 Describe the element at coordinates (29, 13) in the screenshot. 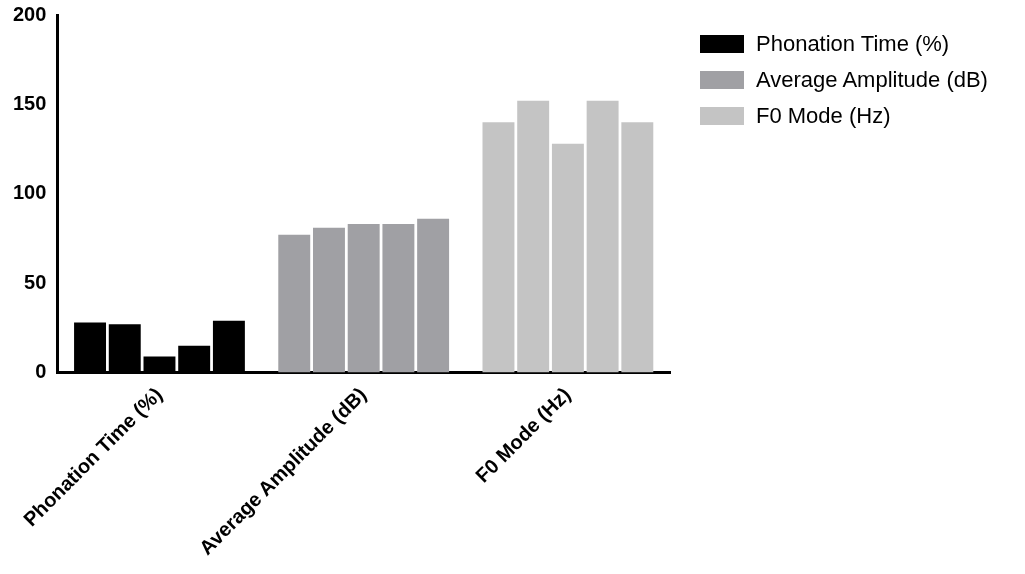

I see `y-tick-label: 200` at that location.